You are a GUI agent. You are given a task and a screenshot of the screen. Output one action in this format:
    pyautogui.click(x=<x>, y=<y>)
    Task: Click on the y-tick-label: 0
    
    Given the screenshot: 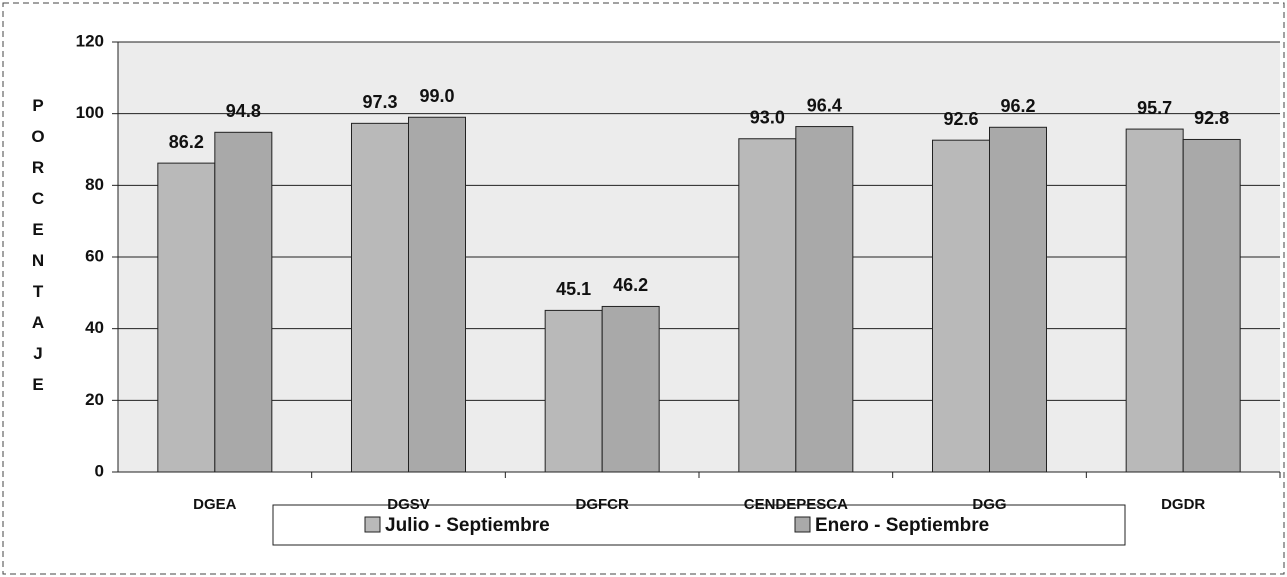 What is the action you would take?
    pyautogui.click(x=99, y=470)
    